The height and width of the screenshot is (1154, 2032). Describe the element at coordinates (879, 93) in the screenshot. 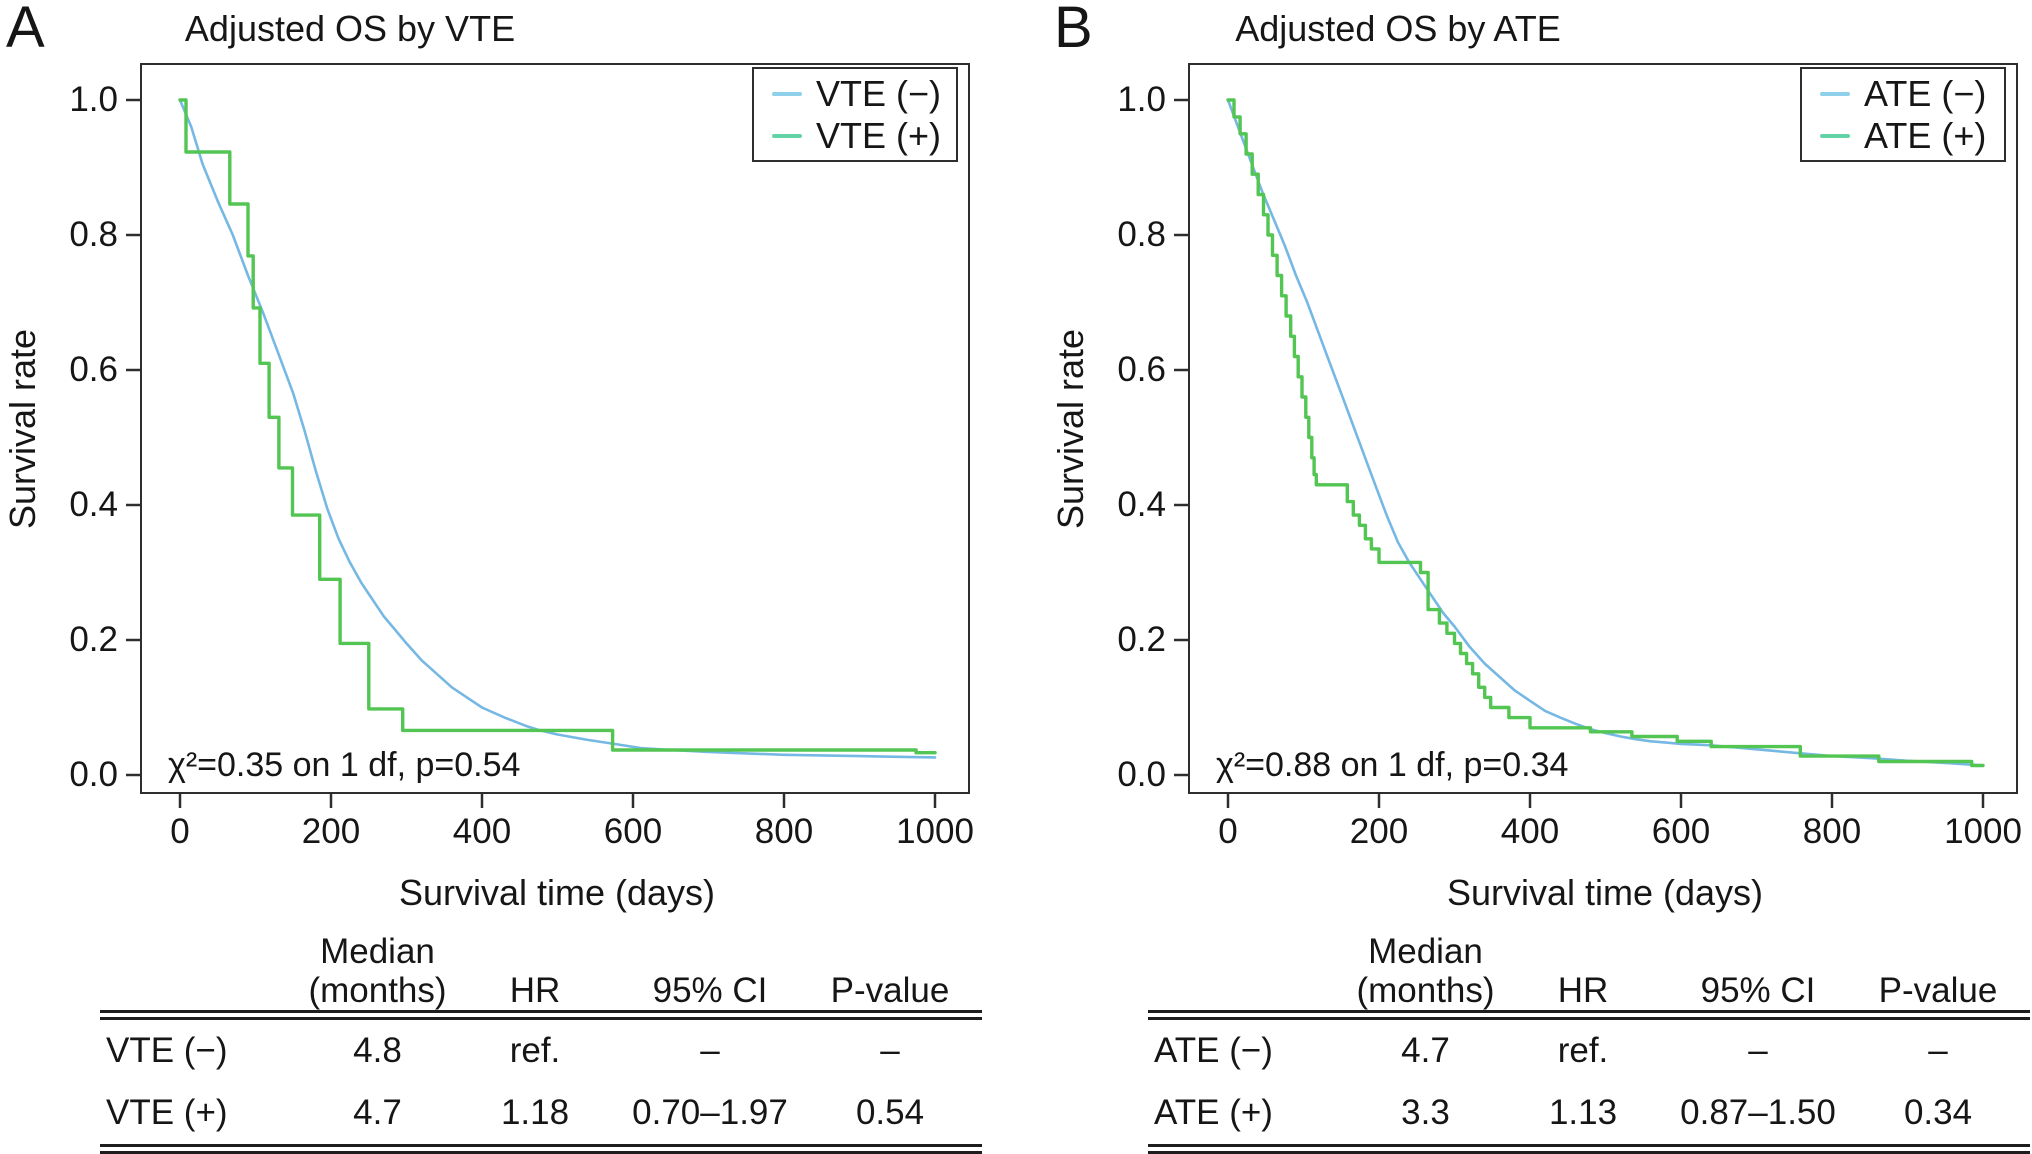

I see `legend-label: VTE (−)` at that location.